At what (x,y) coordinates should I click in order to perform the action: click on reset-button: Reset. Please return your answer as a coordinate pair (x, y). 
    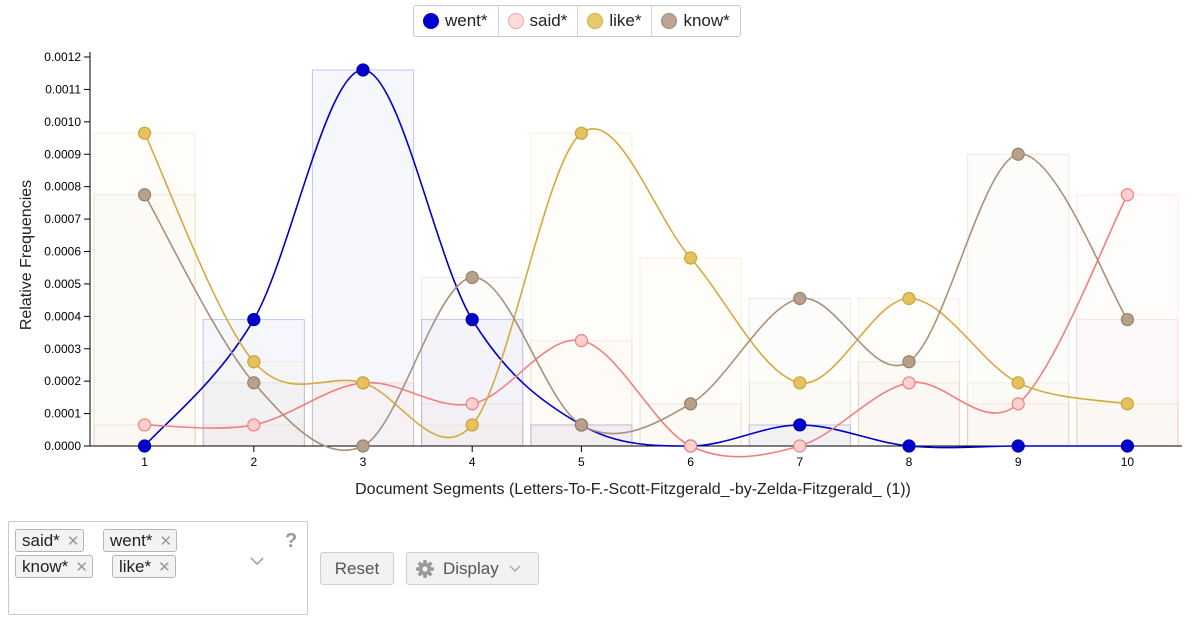
    Looking at the image, I should click on (357, 568).